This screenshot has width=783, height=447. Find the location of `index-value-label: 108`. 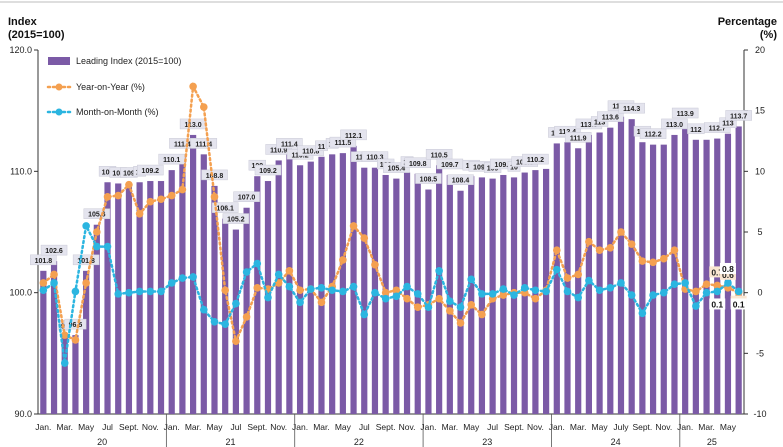

index-value-label: 108 is located at coordinates (118, 173).